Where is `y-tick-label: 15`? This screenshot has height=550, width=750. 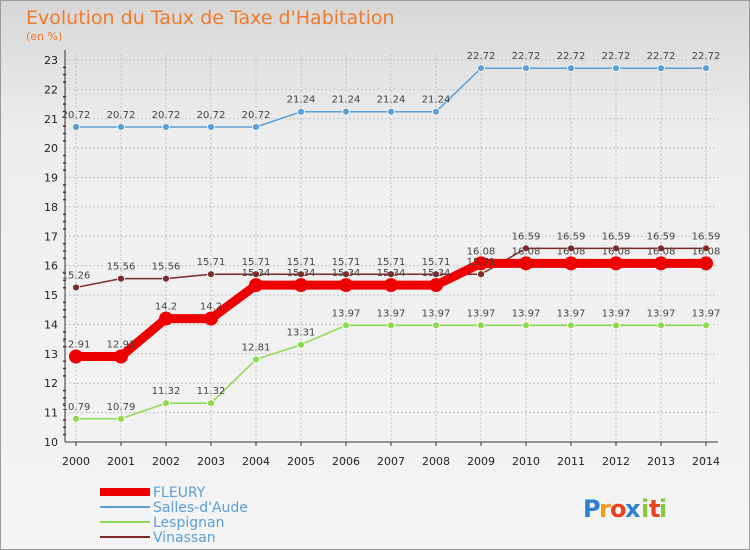
y-tick-label: 15 is located at coordinates (51, 295).